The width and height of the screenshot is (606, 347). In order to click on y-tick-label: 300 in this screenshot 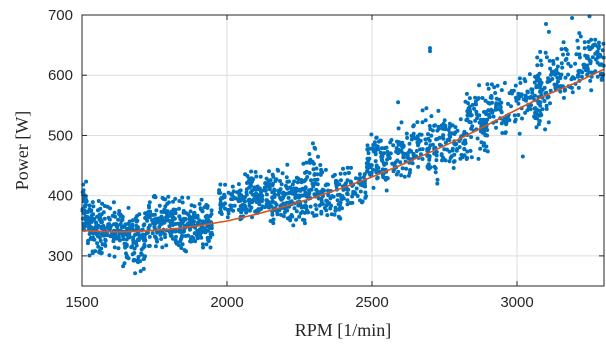, I will do `click(60, 256)`.